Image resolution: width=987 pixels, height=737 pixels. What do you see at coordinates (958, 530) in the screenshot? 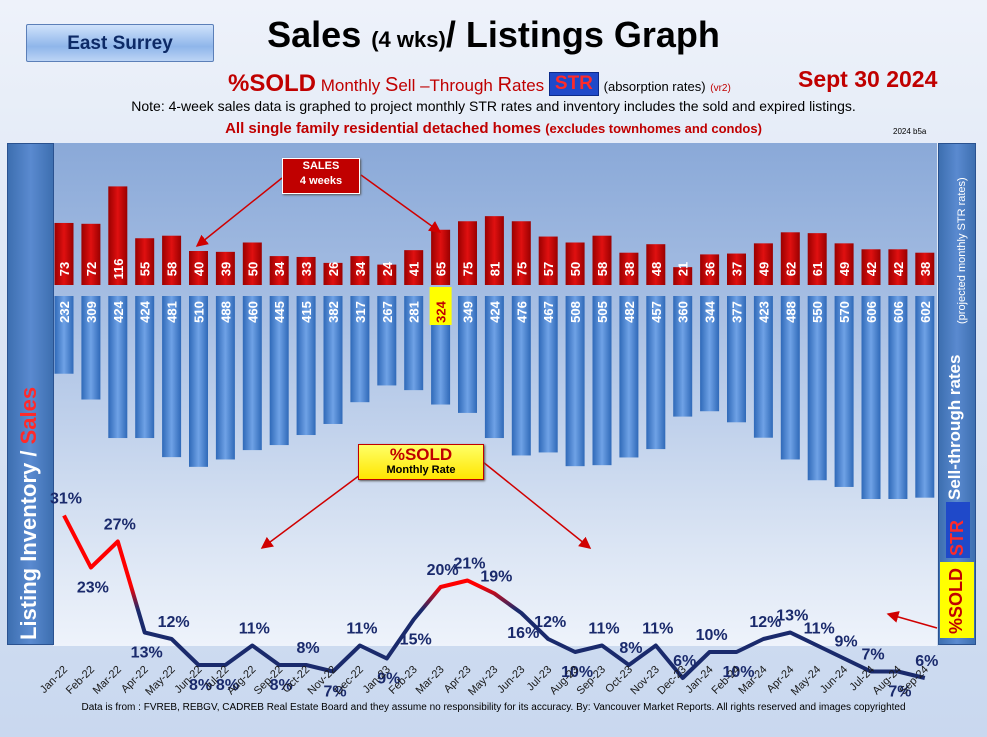
I see `str-side-badge: STR` at bounding box center [958, 530].